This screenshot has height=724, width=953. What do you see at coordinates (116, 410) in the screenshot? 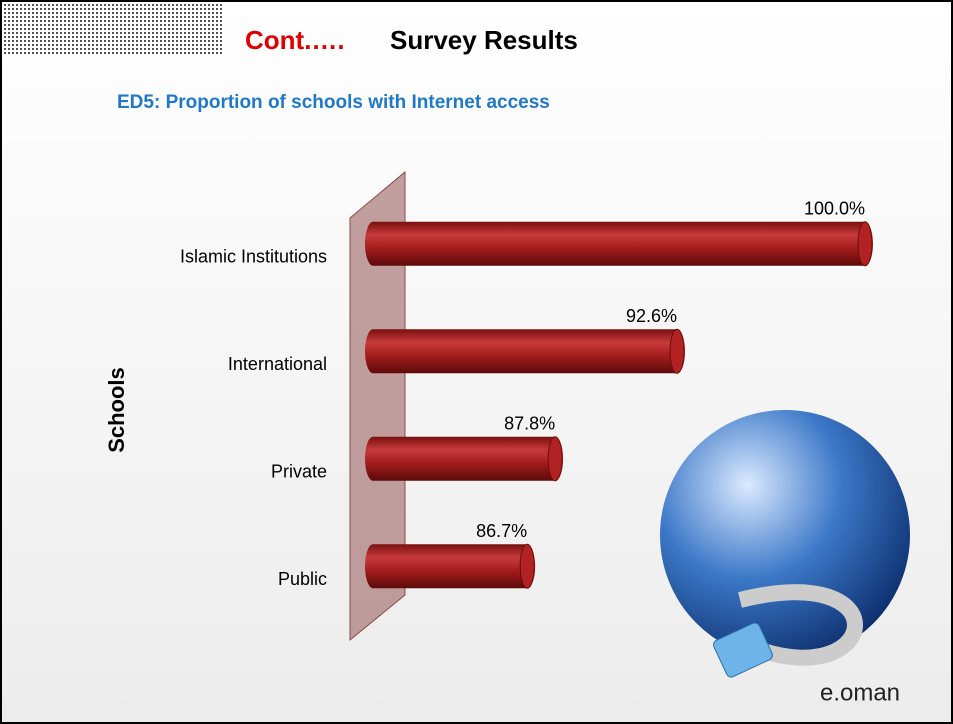
I see `y-axis-label: Schools` at bounding box center [116, 410].